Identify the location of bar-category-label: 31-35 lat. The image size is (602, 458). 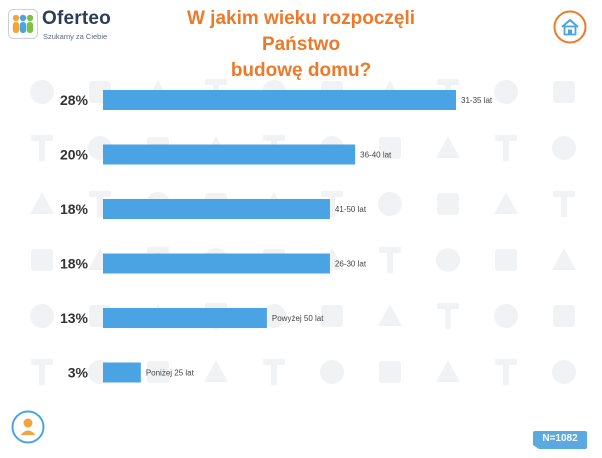
(477, 100).